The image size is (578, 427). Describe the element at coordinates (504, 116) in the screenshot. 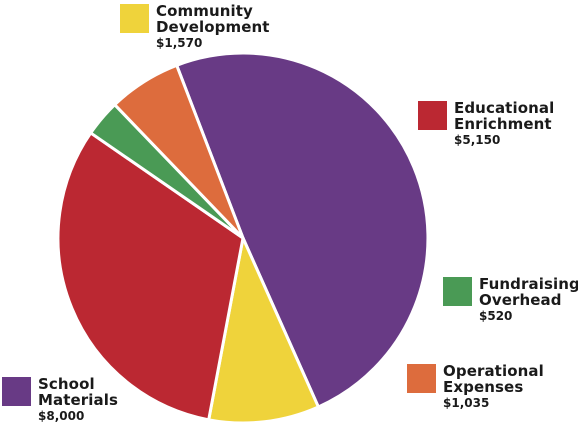

I see `legend-label-educational-enrichment: Educational Enrichment` at that location.